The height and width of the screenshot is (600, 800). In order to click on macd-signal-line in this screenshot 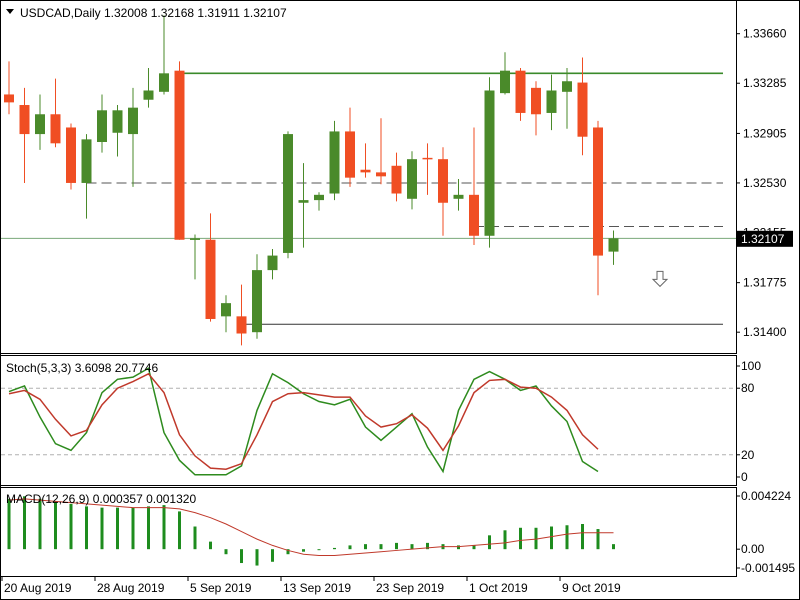, I will do `click(311, 527)`.